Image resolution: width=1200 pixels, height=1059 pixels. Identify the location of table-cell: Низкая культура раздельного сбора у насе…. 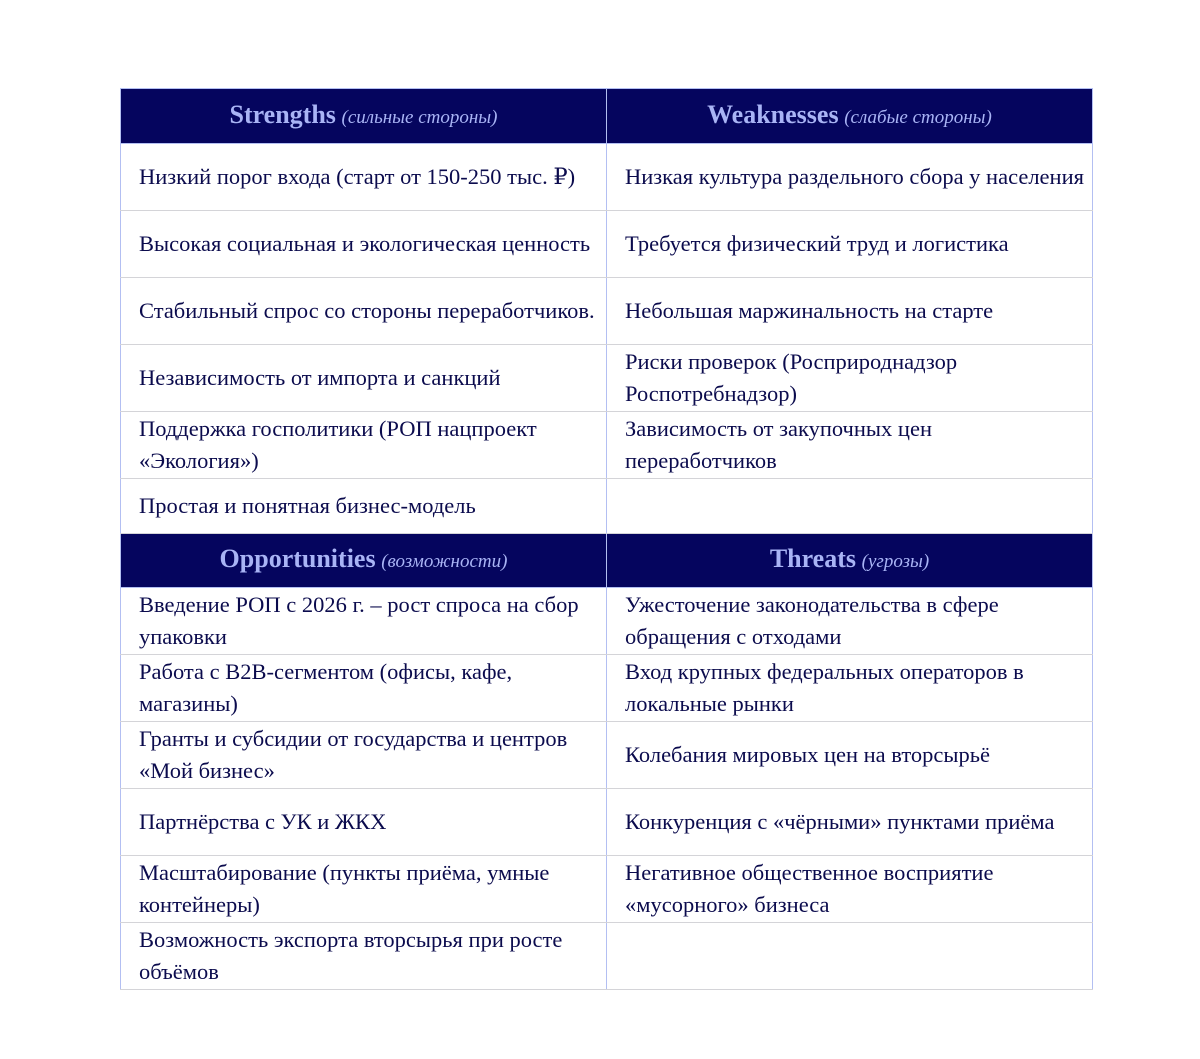
(849, 177).